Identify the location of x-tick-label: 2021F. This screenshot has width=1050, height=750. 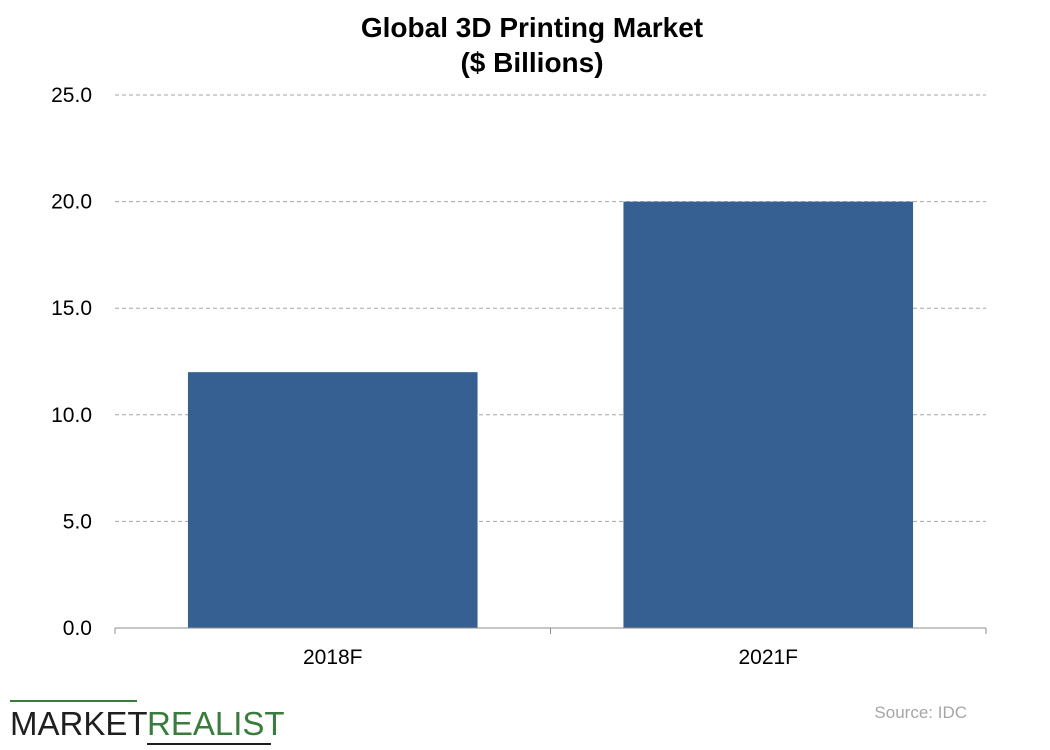
(768, 657).